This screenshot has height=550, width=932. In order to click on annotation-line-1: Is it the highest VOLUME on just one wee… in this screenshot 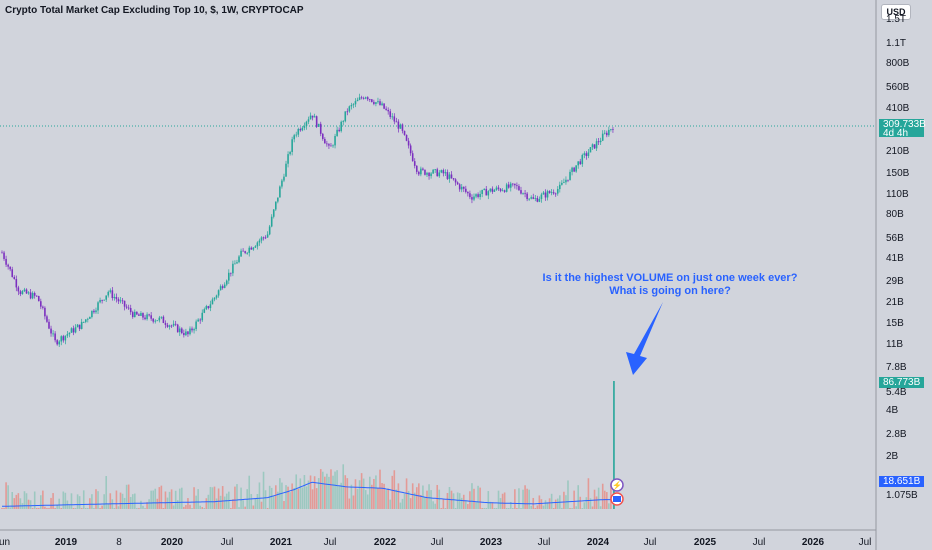, I will do `click(670, 278)`.